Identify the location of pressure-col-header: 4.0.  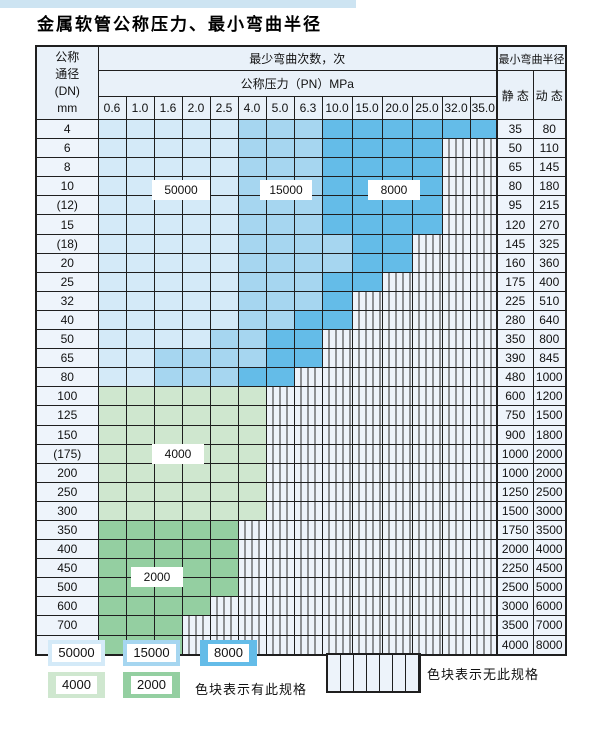
(252, 108).